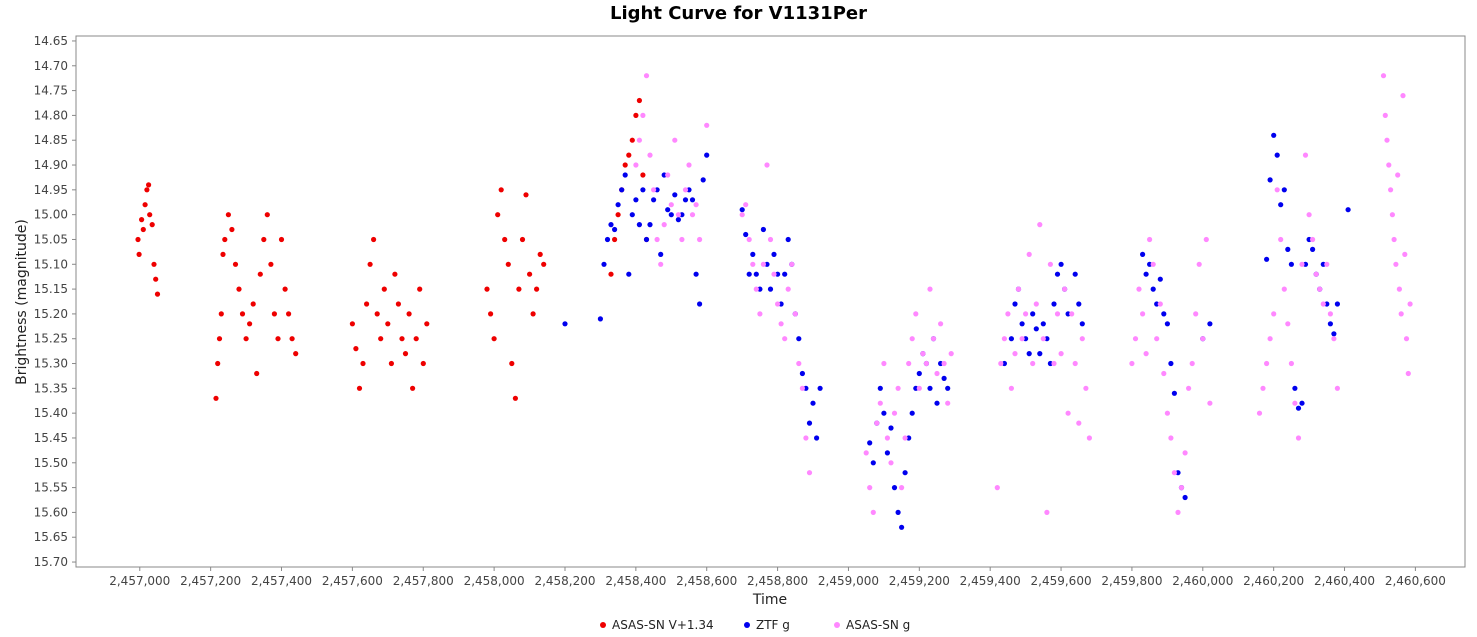 The image size is (1477, 637). Describe the element at coordinates (738, 627) in the screenshot. I see `legend: ASAS-SN V+1.34 ZTF g ASAS-SN g` at that location.